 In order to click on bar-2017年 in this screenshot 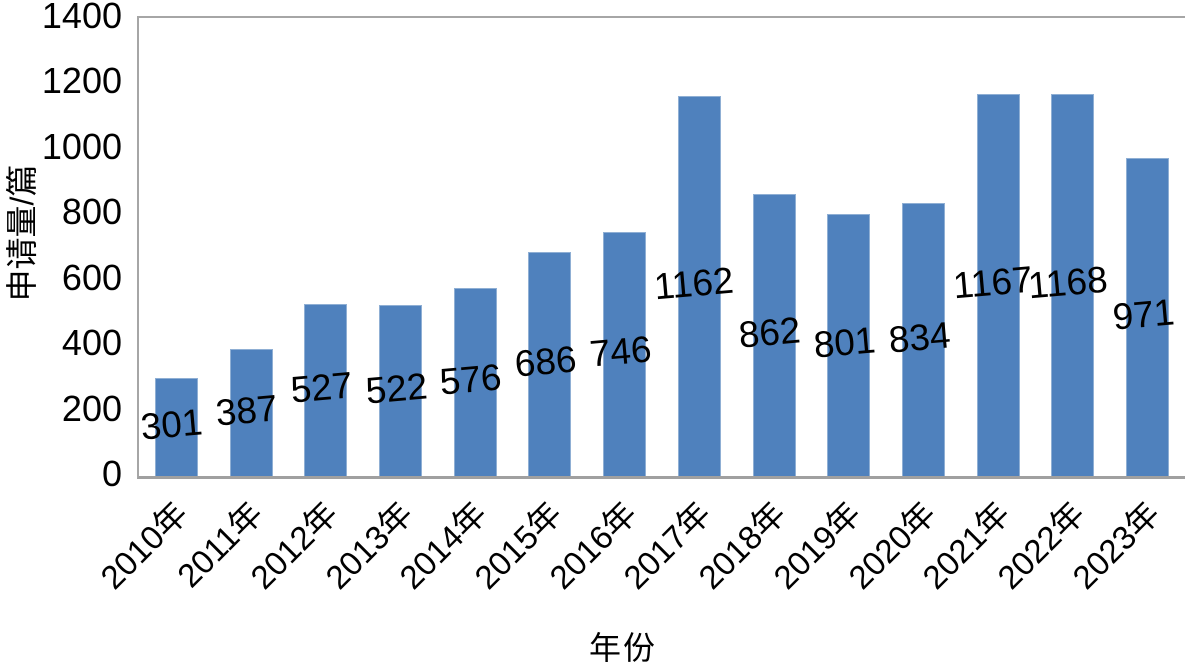, I will do `click(699, 285)`.